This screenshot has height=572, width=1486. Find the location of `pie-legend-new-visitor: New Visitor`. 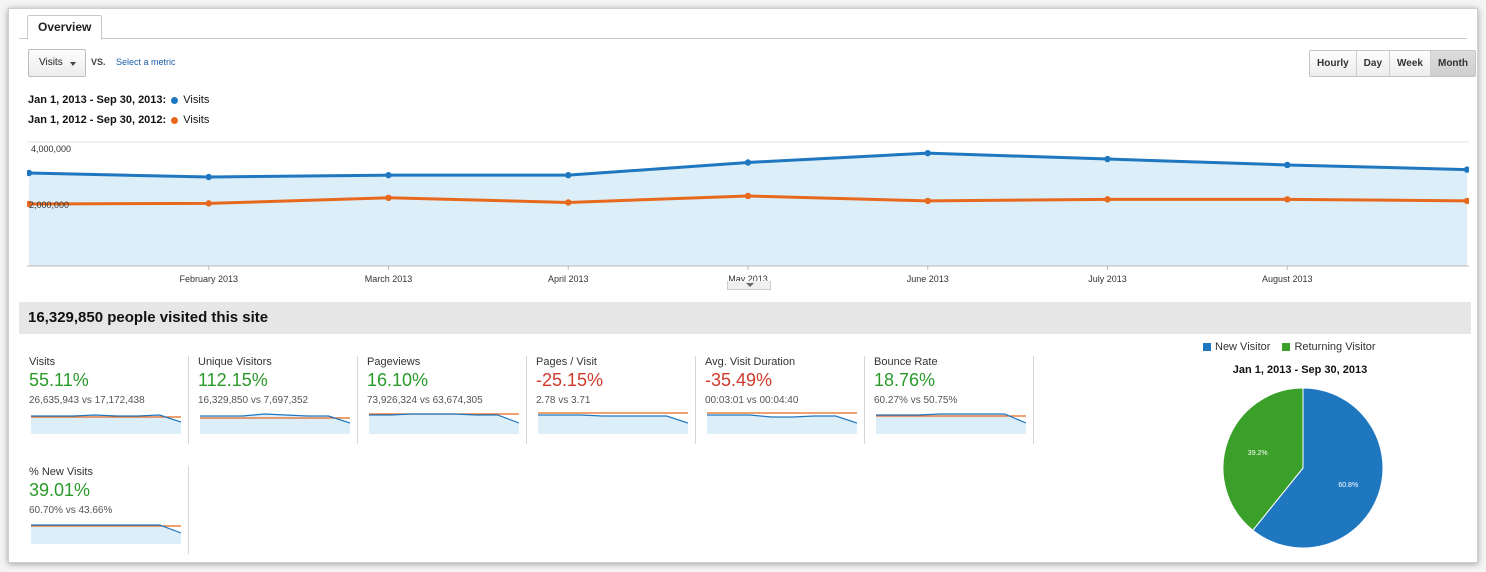

pie-legend-new-visitor: New Visitor is located at coordinates (1236, 347).